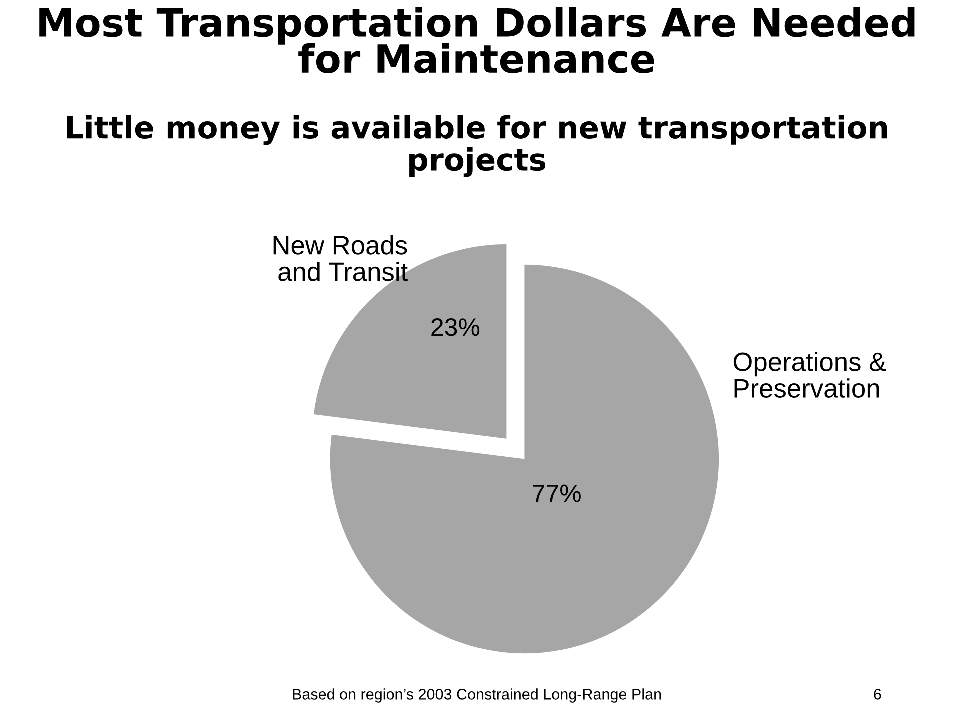 This screenshot has height=721, width=954. I want to click on chart-title: Most Transportation Dollars Are Needed for Maintenance, so click(477, 40).